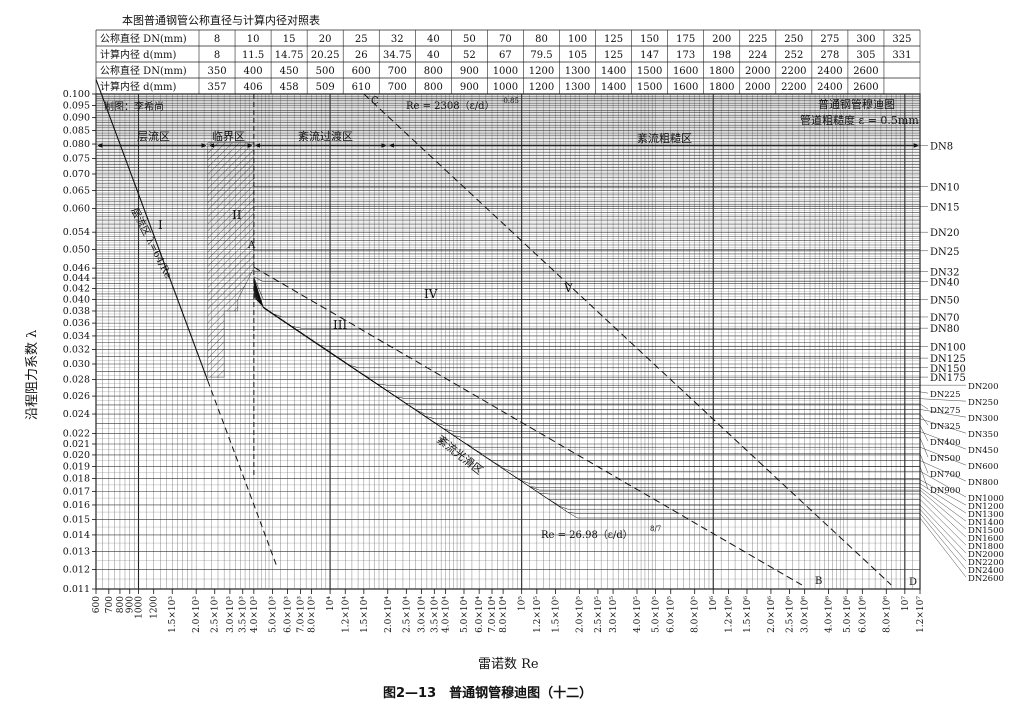  Describe the element at coordinates (289, 55) in the screenshot. I see `table-cell: 14.75` at that location.